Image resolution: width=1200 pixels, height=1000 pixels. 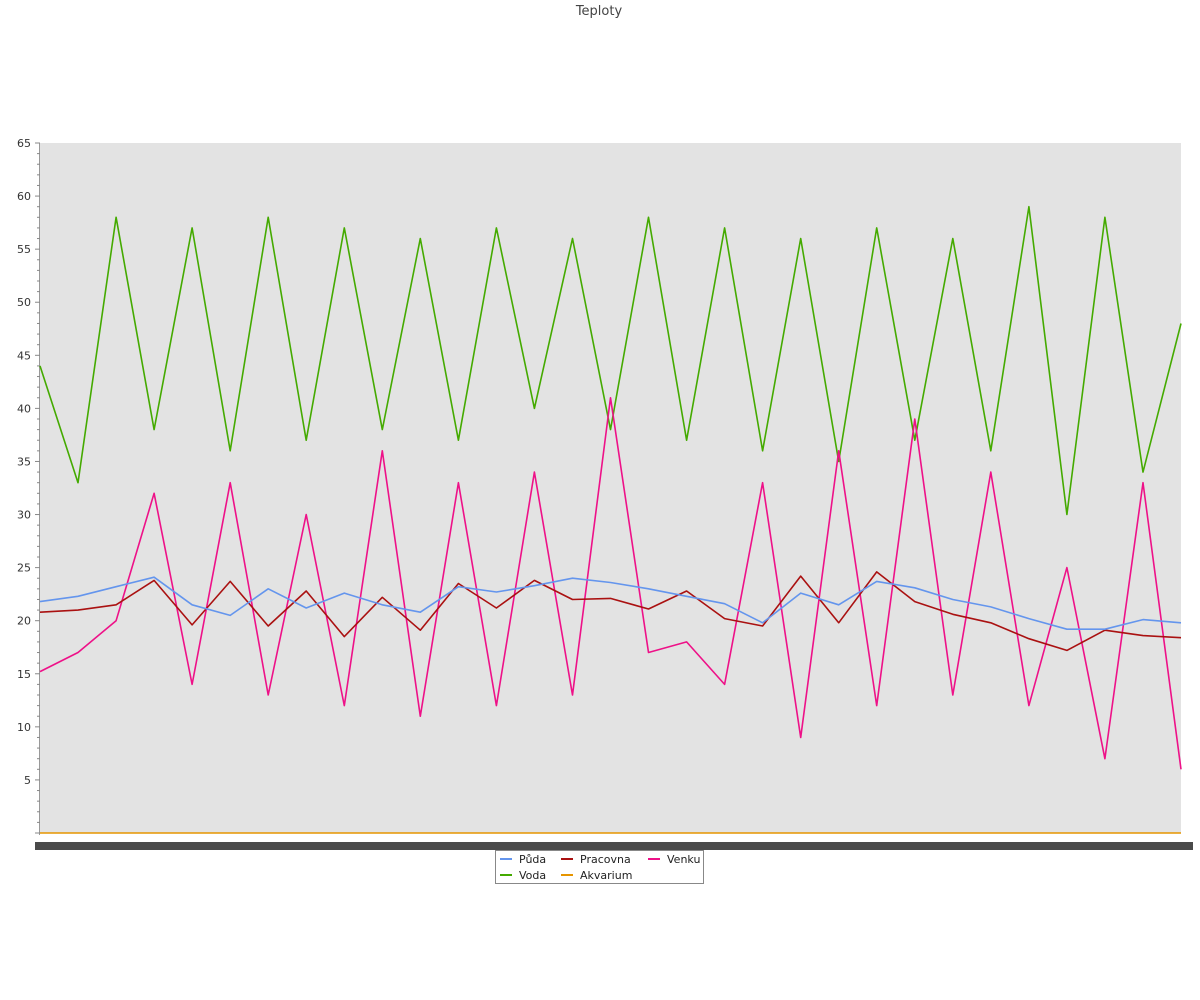 I want to click on x-axis-tick-band, so click(x=614, y=846).